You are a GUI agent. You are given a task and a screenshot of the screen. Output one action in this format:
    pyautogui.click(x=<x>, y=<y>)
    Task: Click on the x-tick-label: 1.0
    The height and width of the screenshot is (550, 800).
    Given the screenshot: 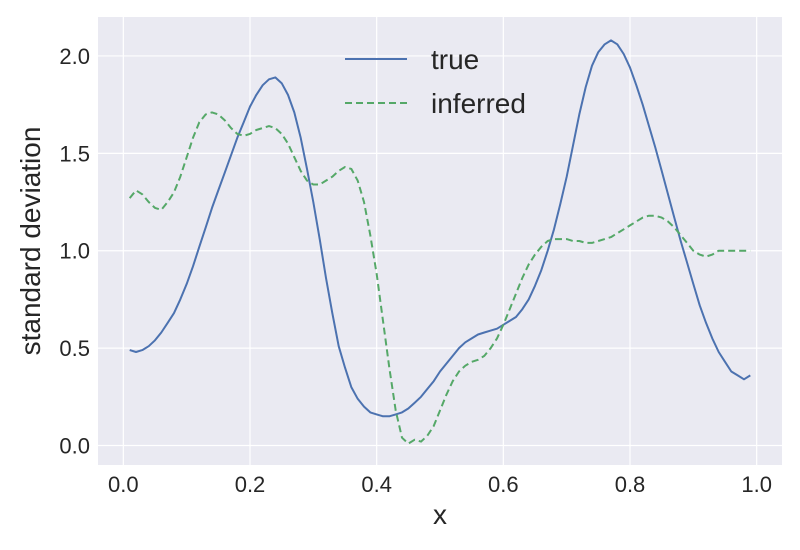 What is the action you would take?
    pyautogui.click(x=756, y=484)
    